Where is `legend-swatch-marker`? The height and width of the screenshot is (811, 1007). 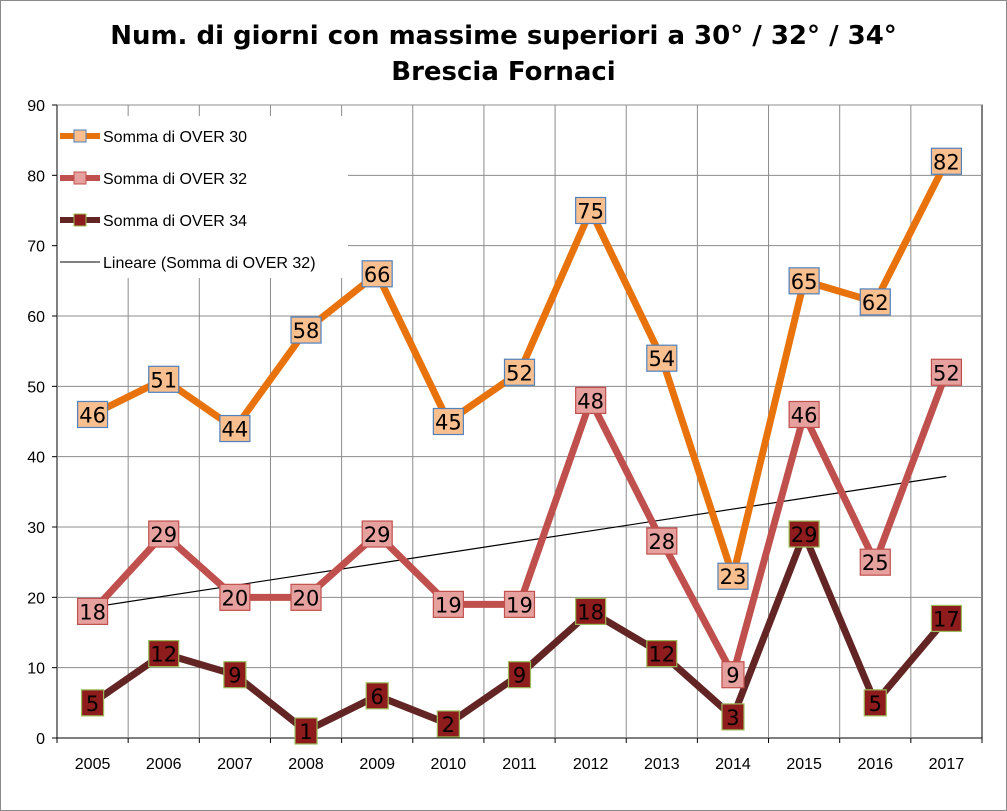
legend-swatch-marker is located at coordinates (80, 220).